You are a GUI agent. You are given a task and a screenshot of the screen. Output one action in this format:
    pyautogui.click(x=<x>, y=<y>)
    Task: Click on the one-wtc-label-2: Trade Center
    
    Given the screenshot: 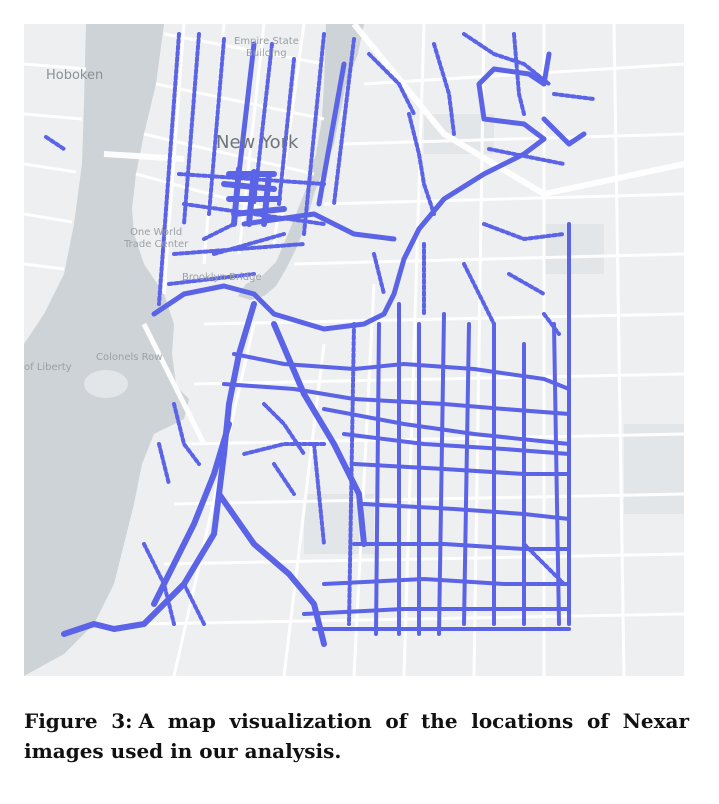 What is the action you would take?
    pyautogui.click(x=156, y=244)
    